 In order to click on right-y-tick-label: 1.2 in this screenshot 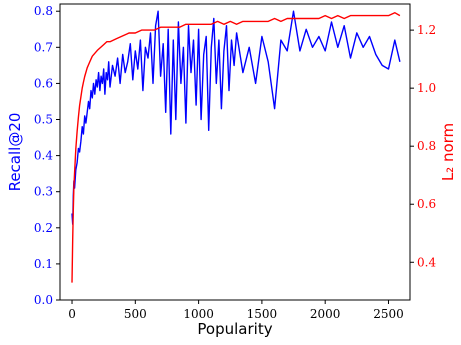, I will do `click(426, 30)`.